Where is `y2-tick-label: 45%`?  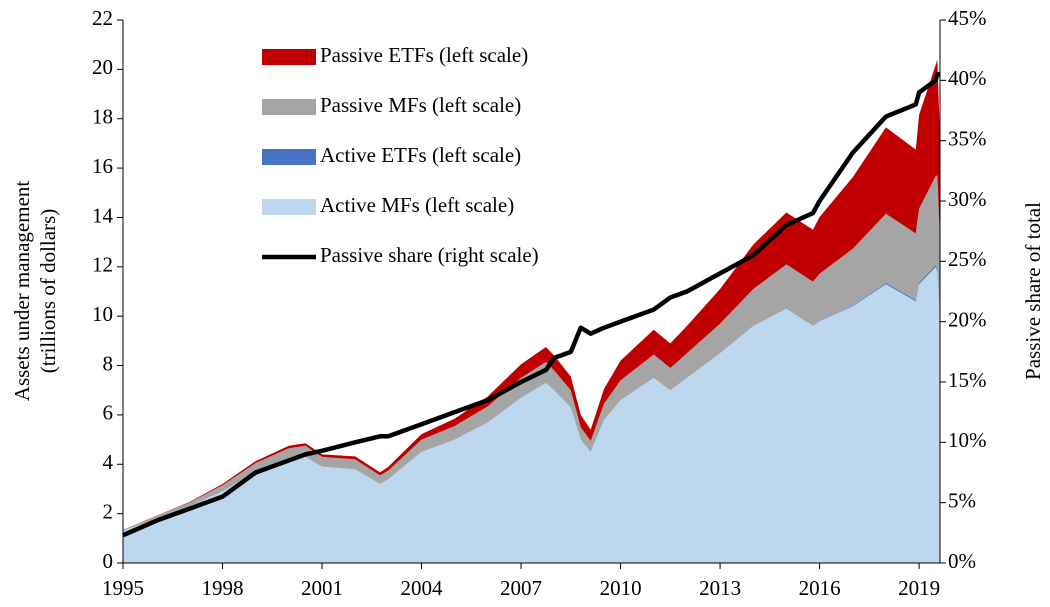 y2-tick-label: 45% is located at coordinates (967, 18).